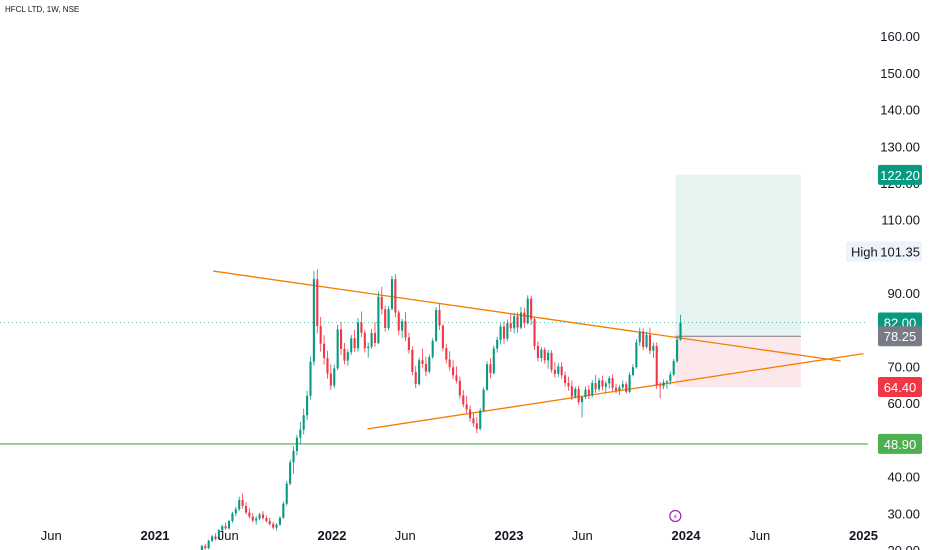  I want to click on y-tick-label: 160.00, so click(900, 36).